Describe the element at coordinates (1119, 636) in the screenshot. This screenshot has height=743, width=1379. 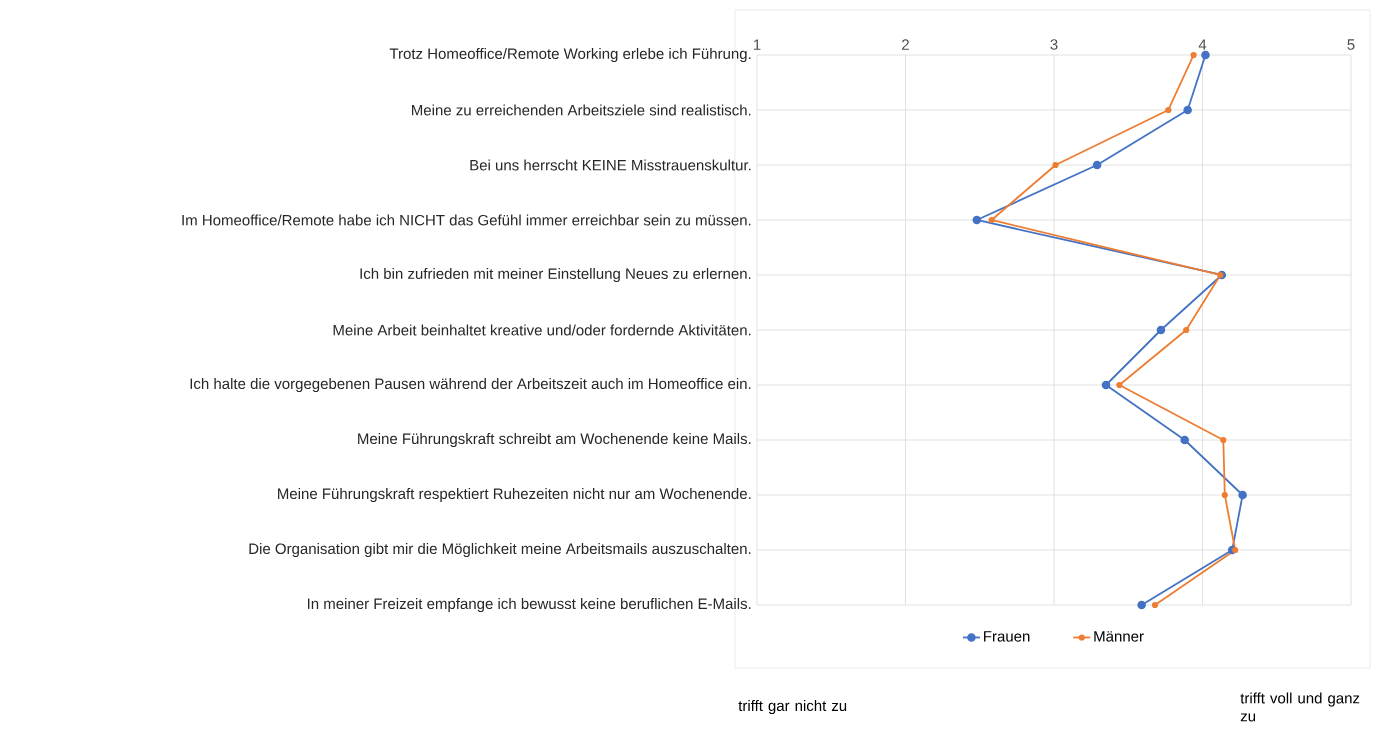
I see `legend-label: Männer` at that location.